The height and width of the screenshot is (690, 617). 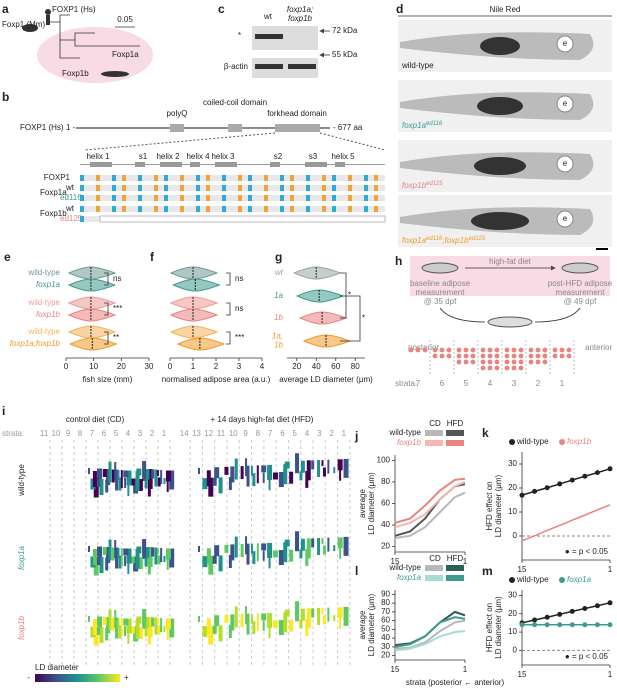 What do you see at coordinates (278, 156) in the screenshot?
I see `structure-label: s2` at bounding box center [278, 156].